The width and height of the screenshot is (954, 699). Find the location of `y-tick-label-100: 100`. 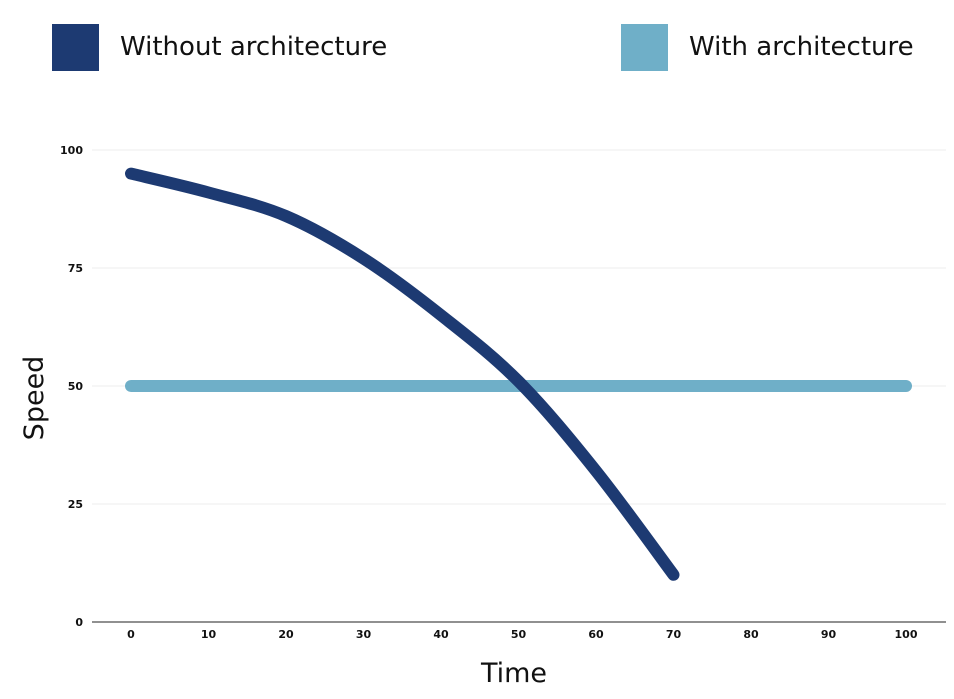

y-tick-label-100: 100 is located at coordinates (71, 150).